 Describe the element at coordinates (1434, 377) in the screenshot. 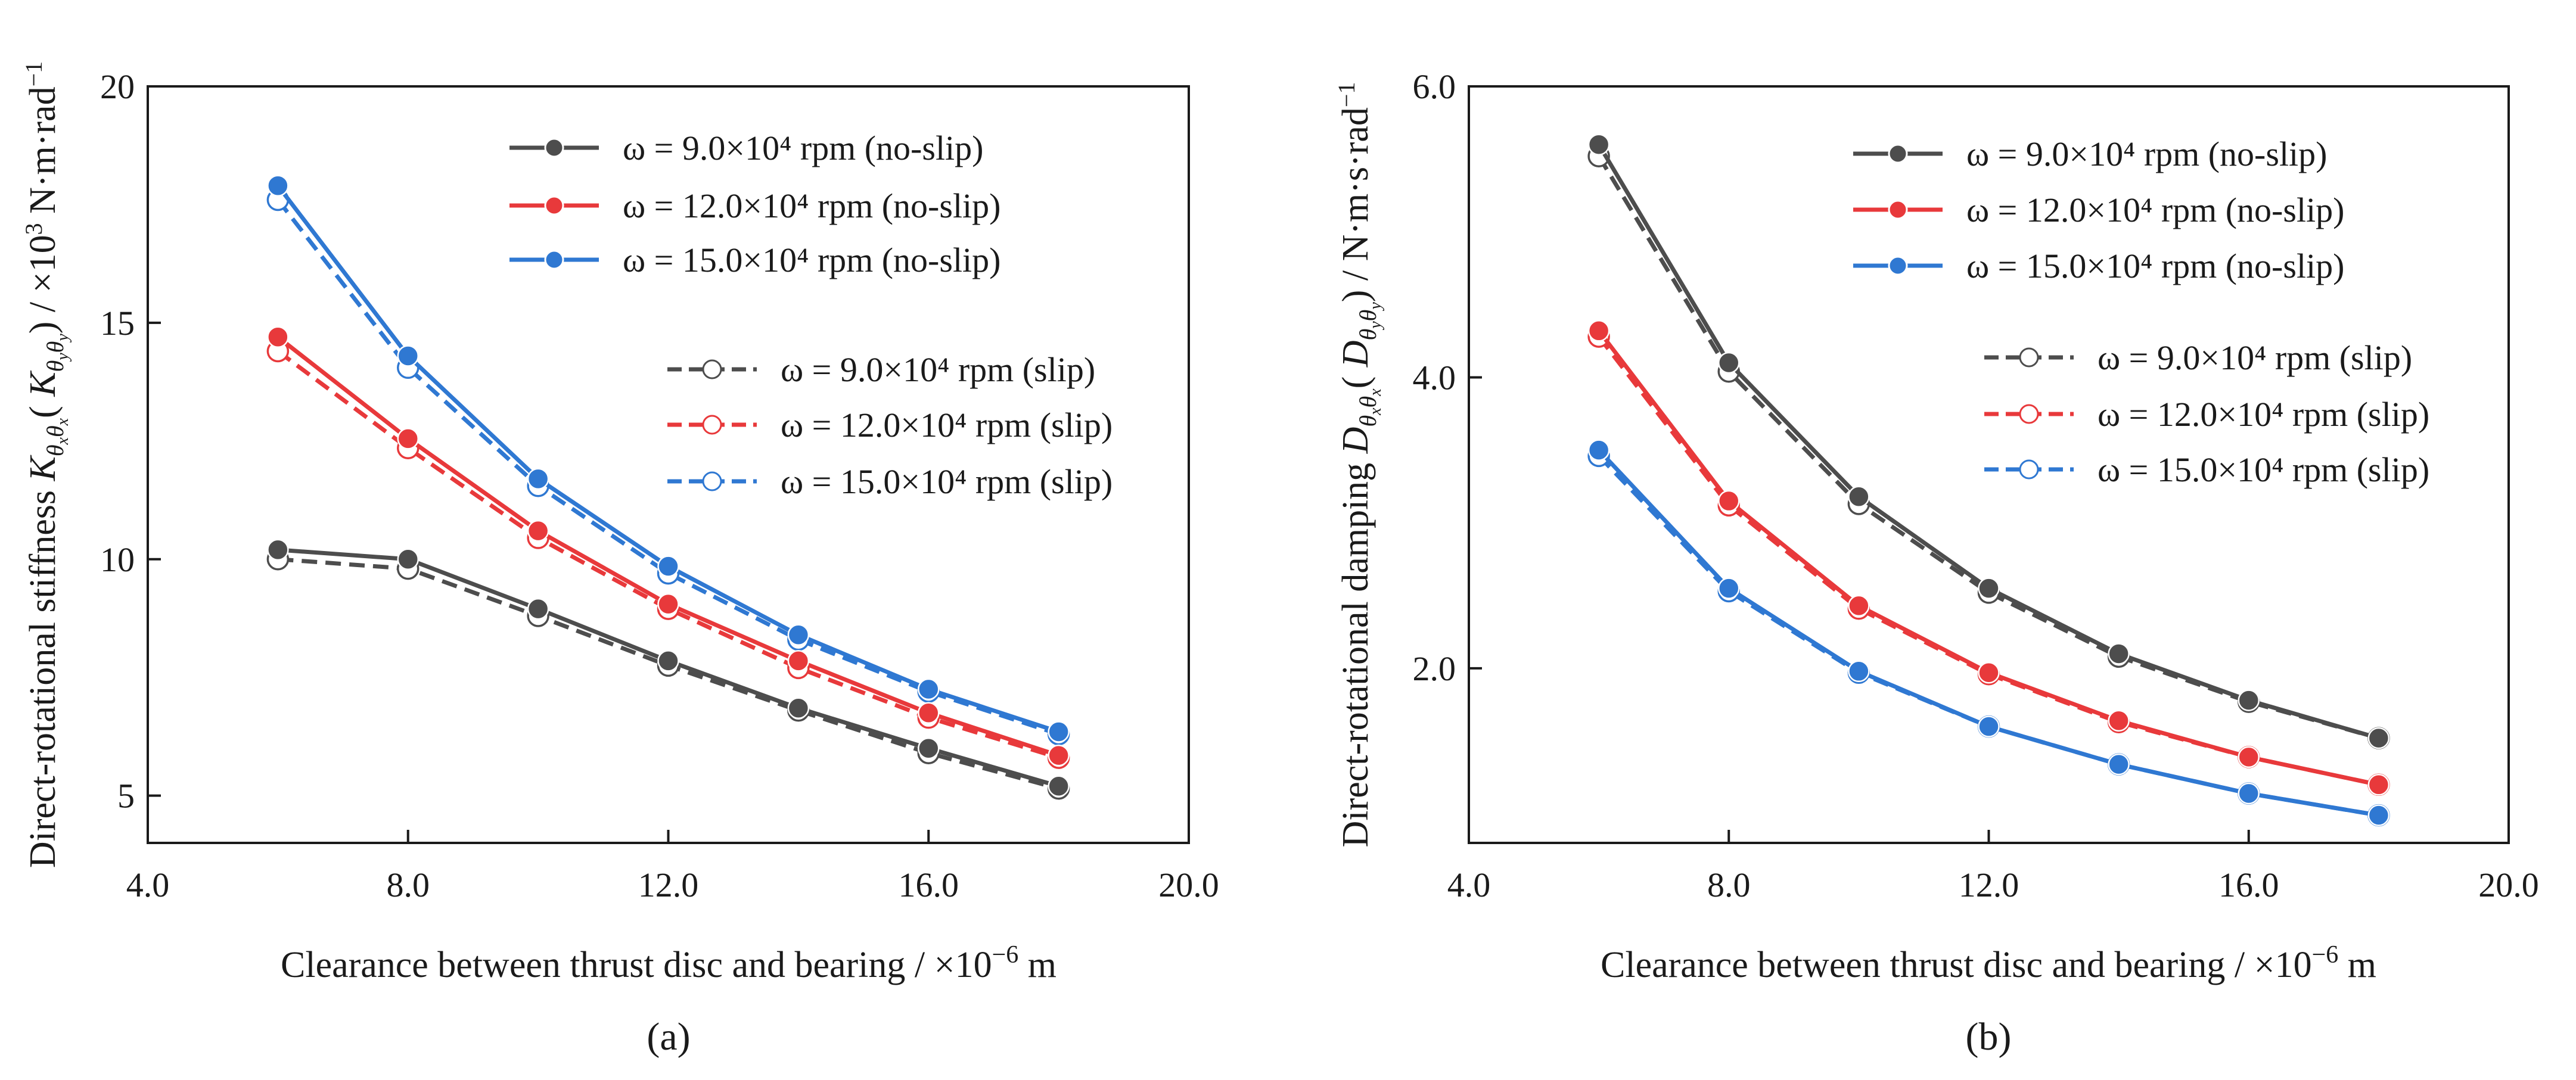

I see `y-tick-label: 4.0` at that location.